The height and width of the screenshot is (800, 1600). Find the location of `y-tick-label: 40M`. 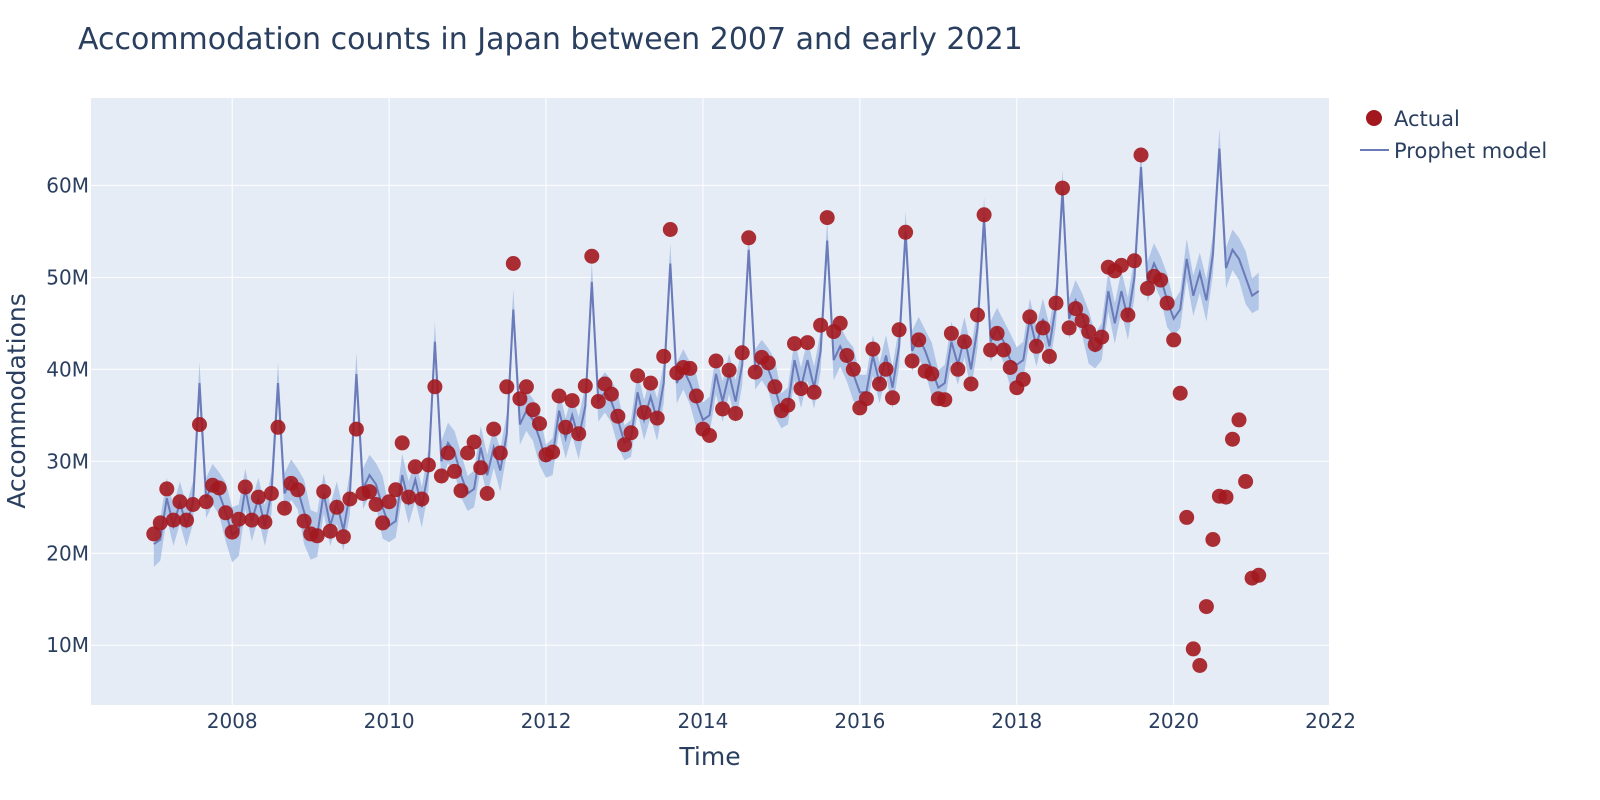

y-tick-label: 40M is located at coordinates (67, 369).